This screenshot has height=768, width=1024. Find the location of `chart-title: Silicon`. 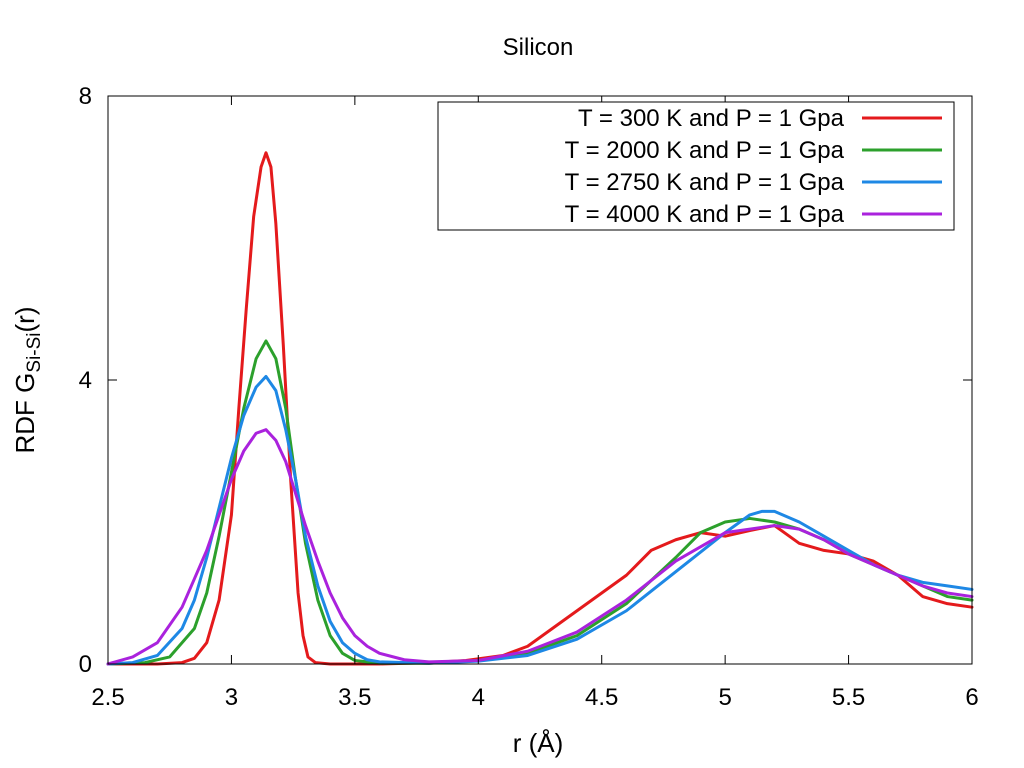

chart-title: Silicon is located at coordinates (538, 47).